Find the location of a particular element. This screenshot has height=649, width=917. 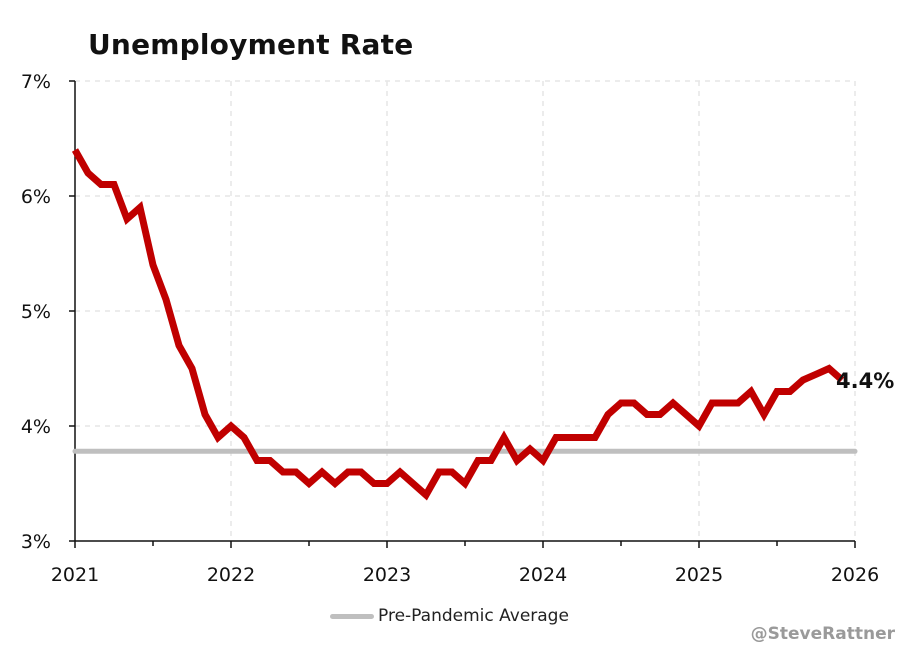

y-tick-label: 7% is located at coordinates (36, 82).